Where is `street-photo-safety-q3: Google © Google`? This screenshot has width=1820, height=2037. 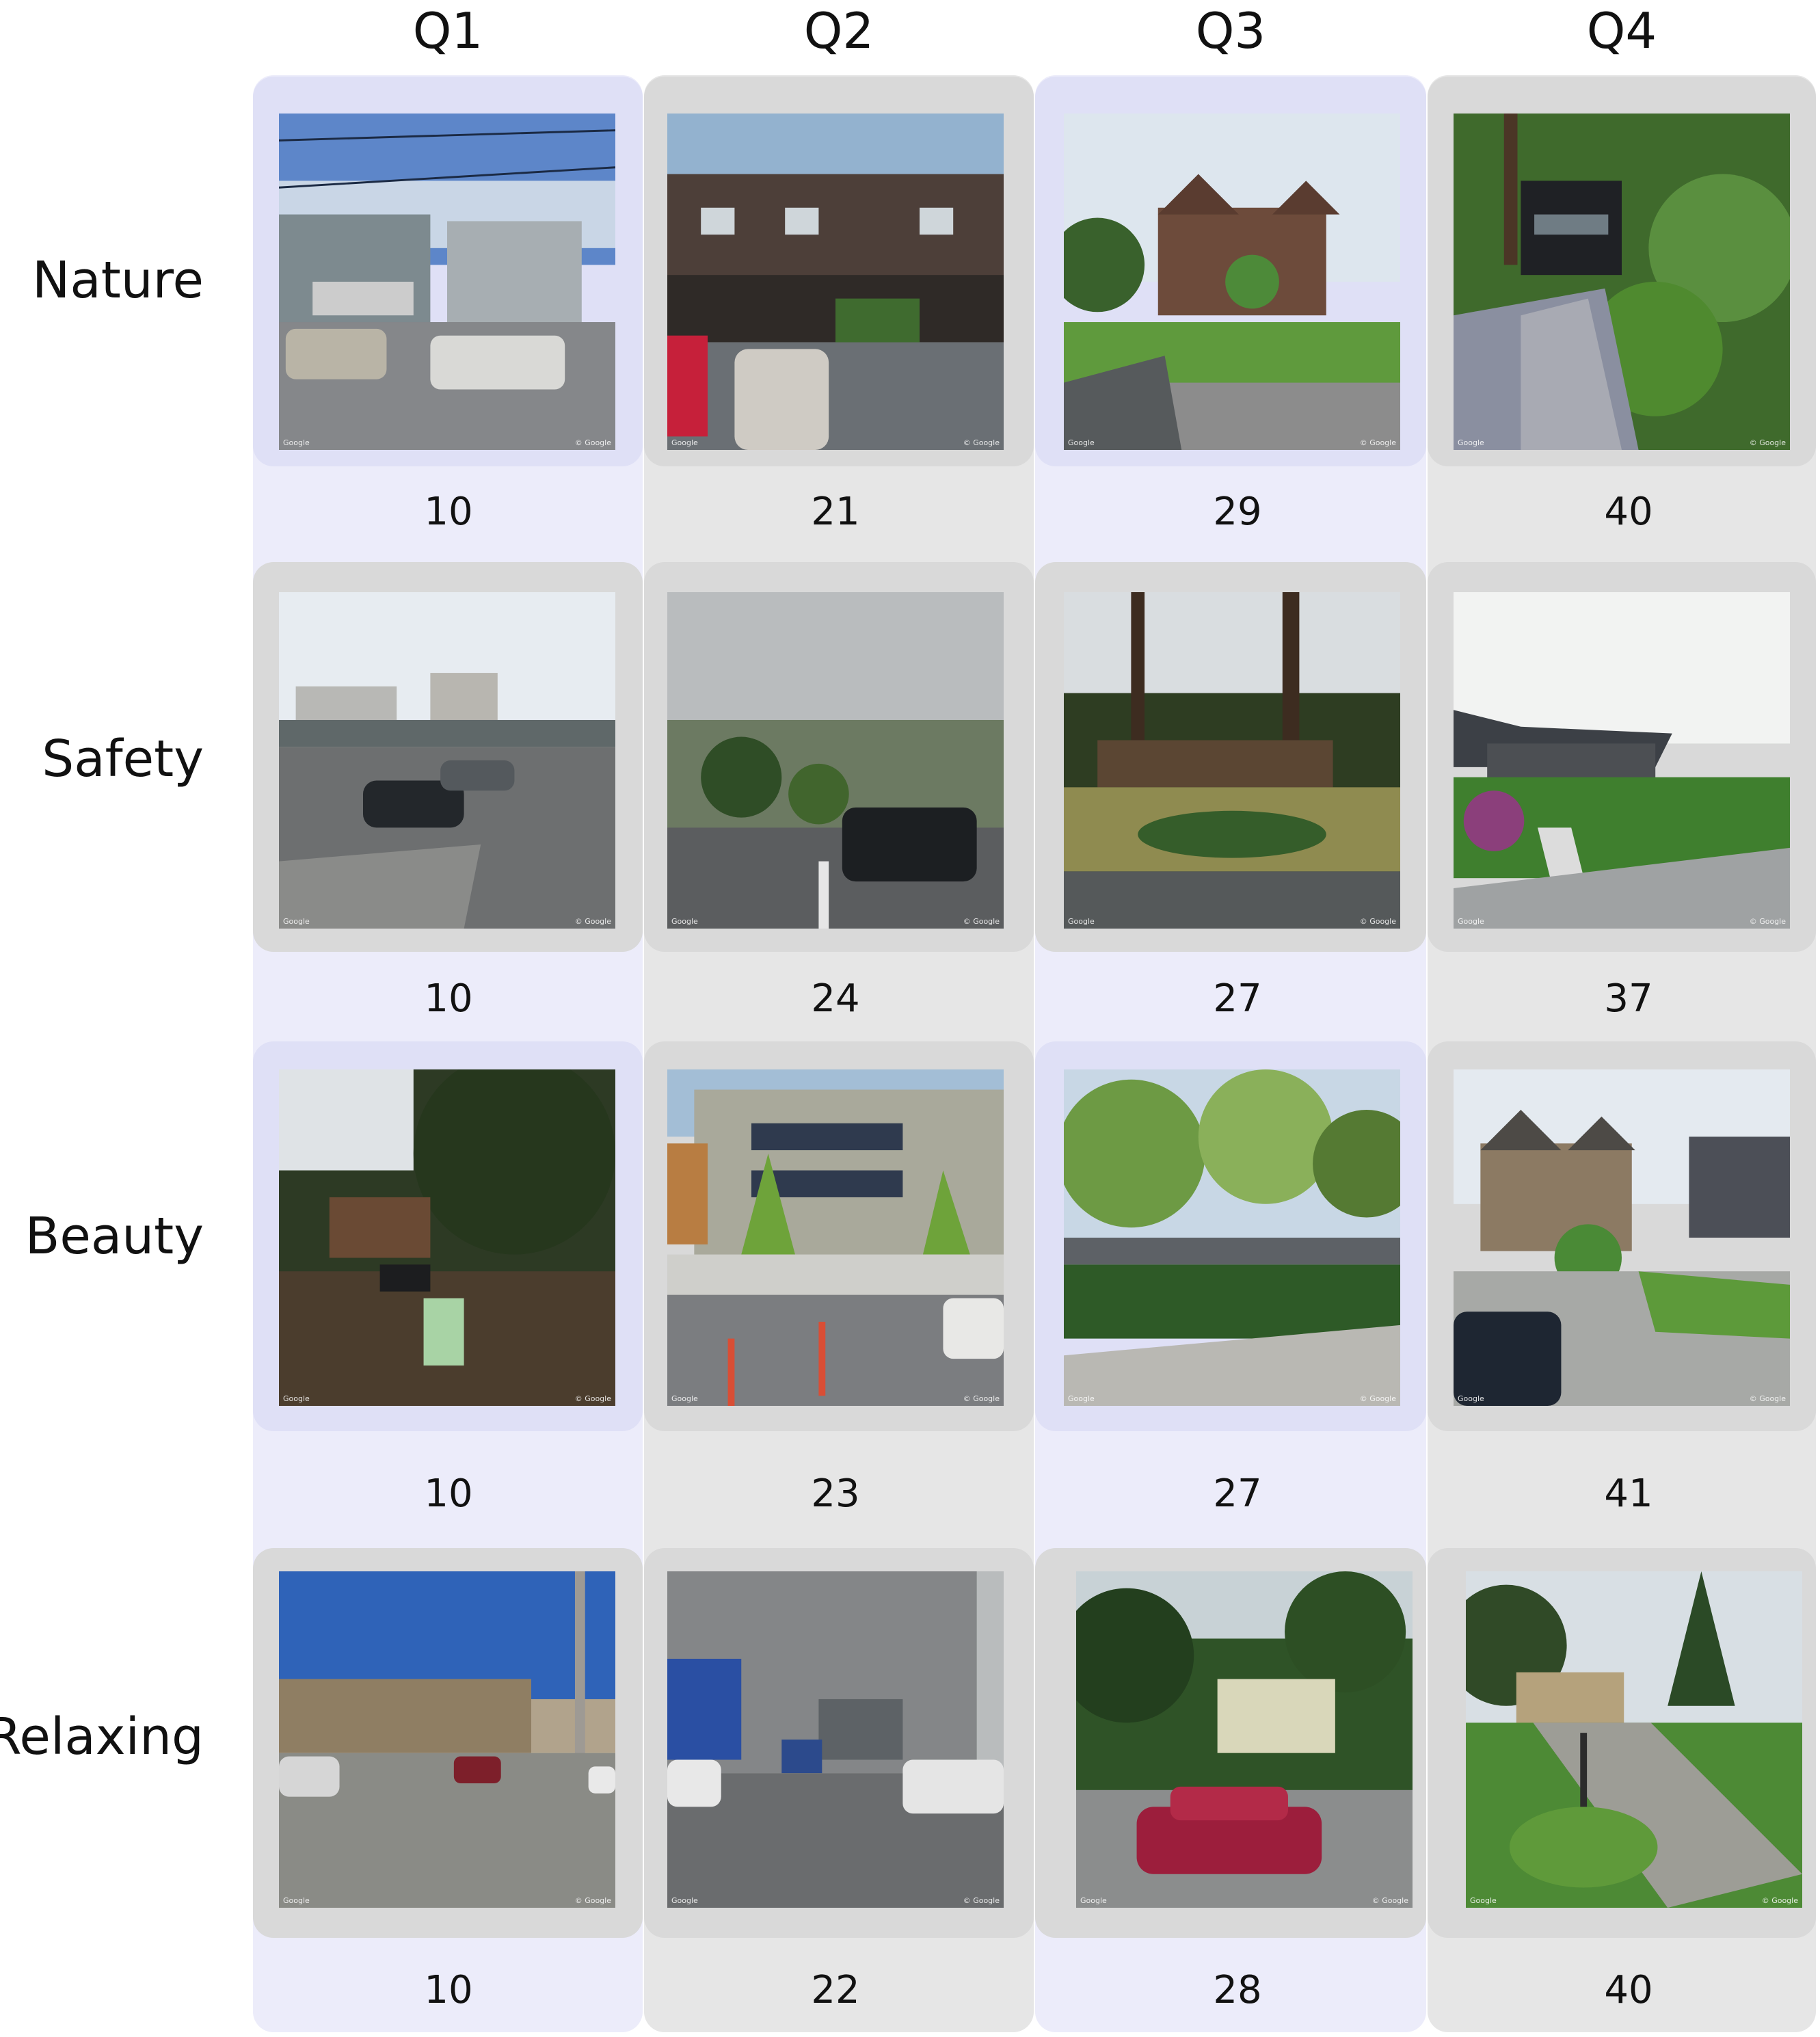
street-photo-safety-q3: Google © Google is located at coordinates (1232, 760).